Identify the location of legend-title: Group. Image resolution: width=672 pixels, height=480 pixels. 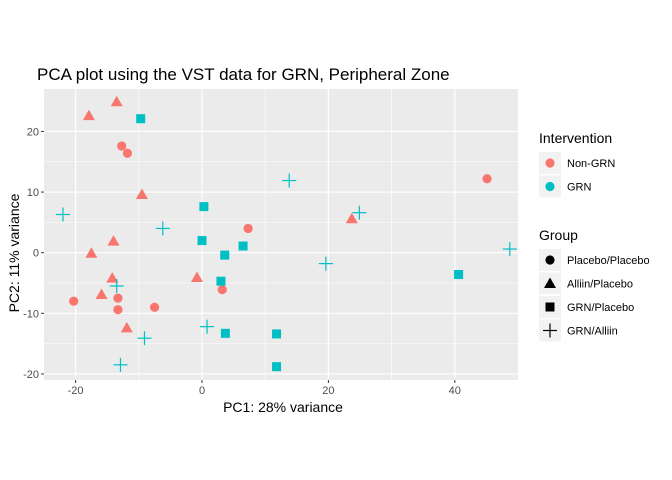
(558, 235).